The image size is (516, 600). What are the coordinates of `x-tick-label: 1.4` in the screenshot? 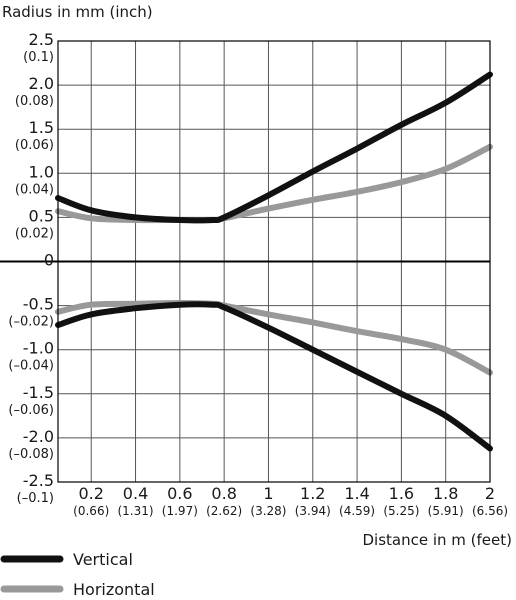 It's located at (356, 493).